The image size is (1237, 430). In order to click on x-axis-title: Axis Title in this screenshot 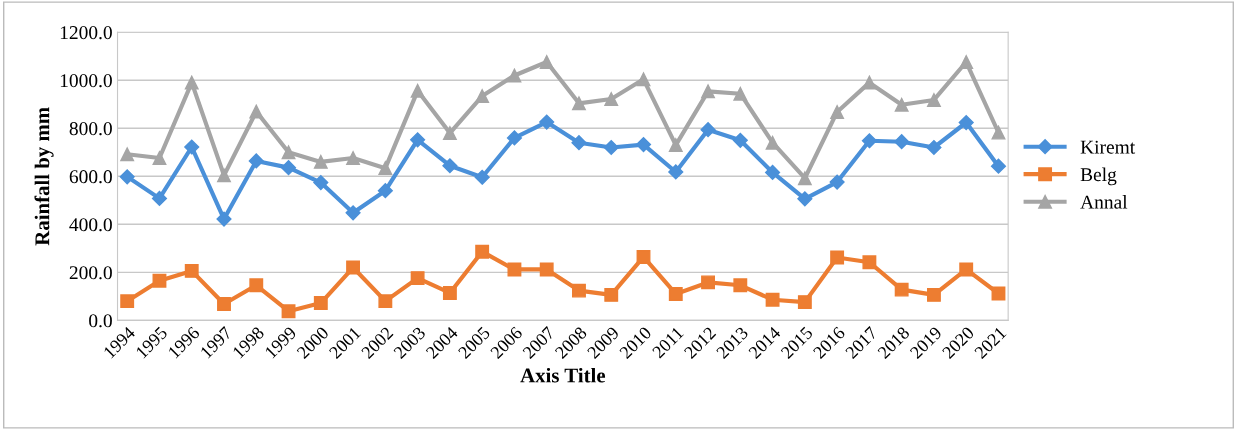, I will do `click(563, 375)`.